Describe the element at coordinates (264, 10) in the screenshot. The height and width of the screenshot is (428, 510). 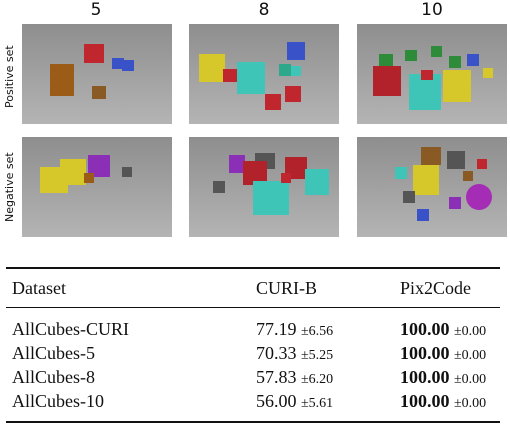
I see `column-header-8: 8` at that location.